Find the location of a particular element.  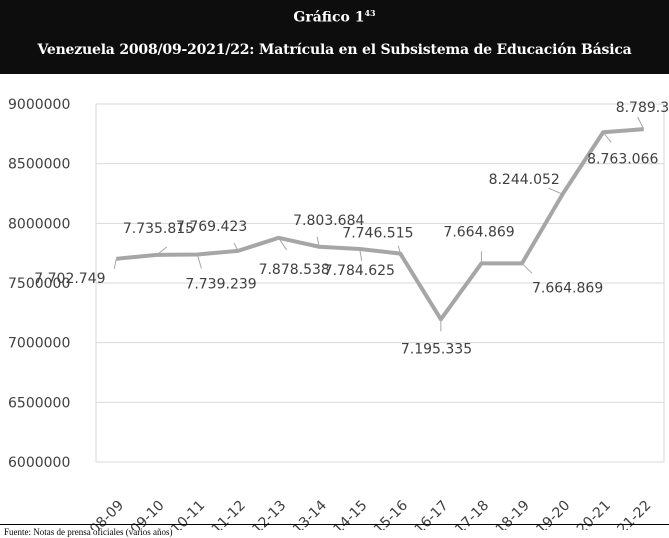

x-tick-label: 10-11 is located at coordinates (188, 514).